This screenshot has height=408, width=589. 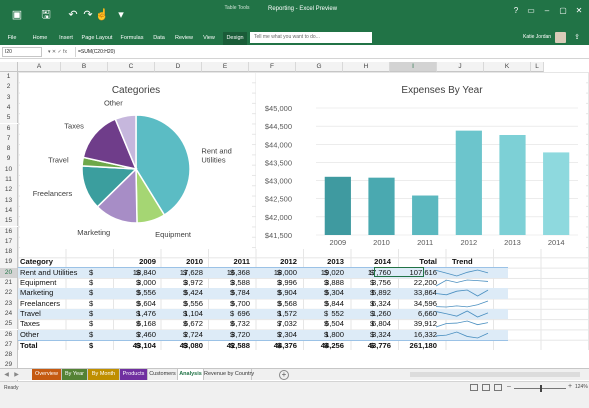 What do you see at coordinates (577, 37) in the screenshot?
I see `share-icon: ⇪` at bounding box center [577, 37].